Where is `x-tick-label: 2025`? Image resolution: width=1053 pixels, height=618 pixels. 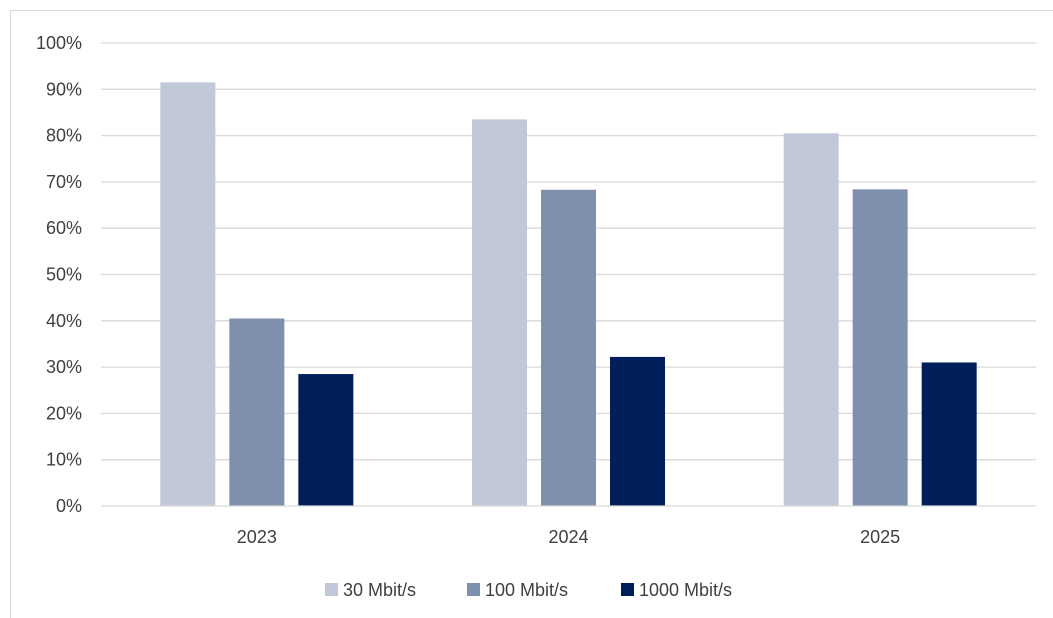
x-tick-label: 2025 is located at coordinates (880, 537).